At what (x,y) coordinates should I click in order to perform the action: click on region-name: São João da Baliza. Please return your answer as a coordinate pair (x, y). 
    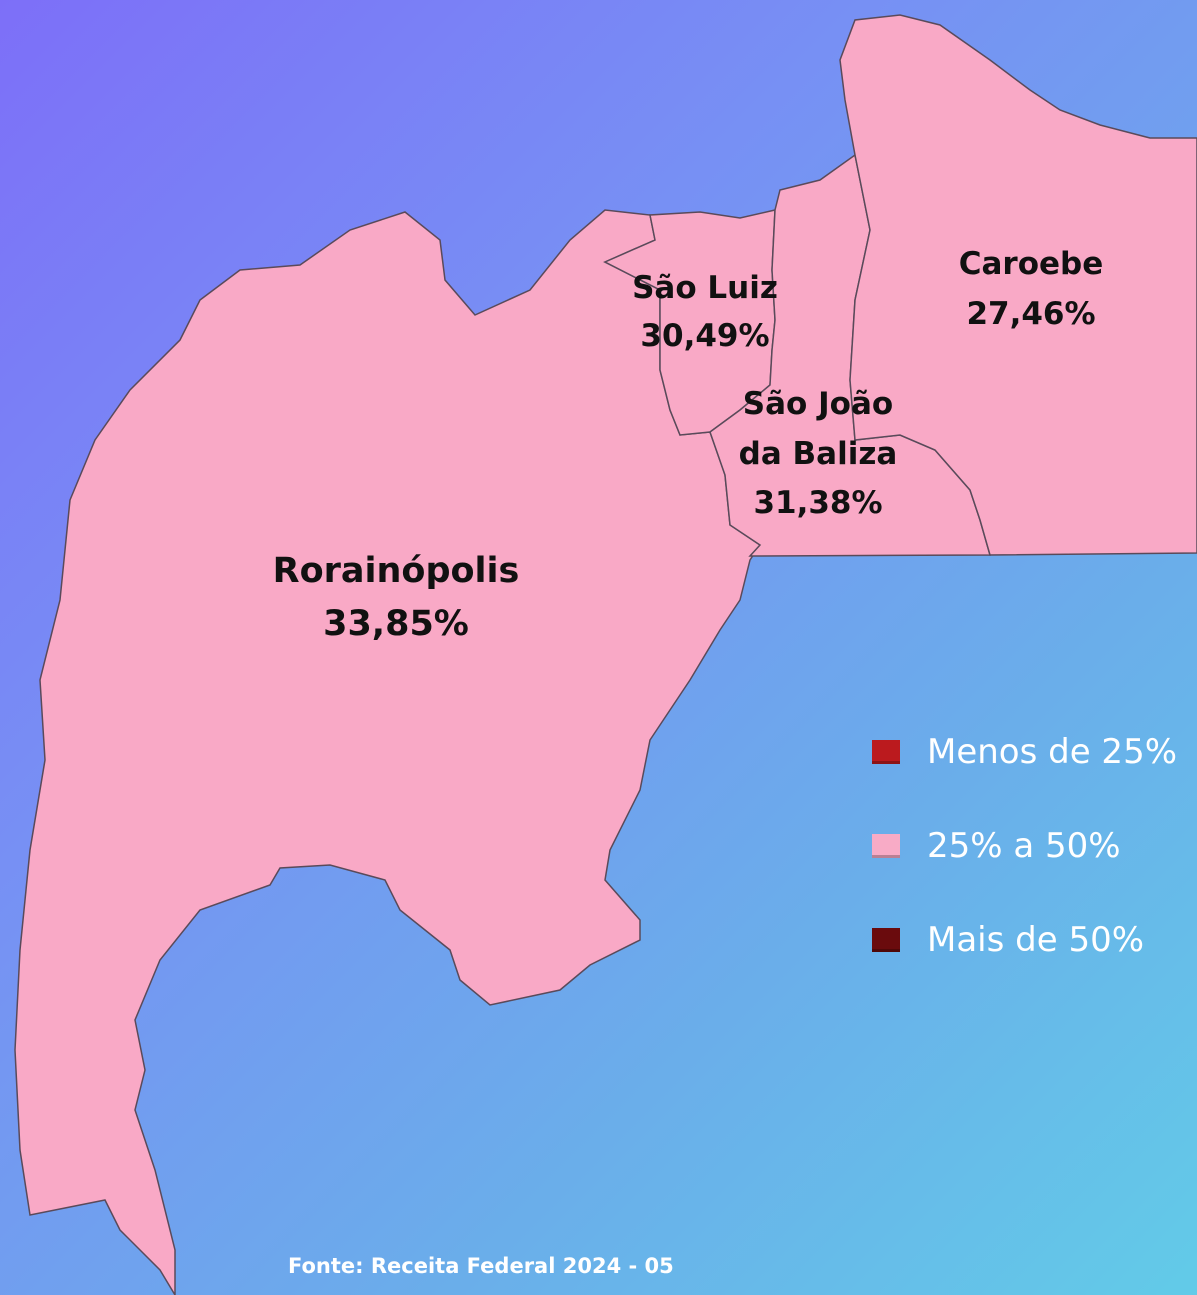
    Looking at the image, I should click on (818, 429).